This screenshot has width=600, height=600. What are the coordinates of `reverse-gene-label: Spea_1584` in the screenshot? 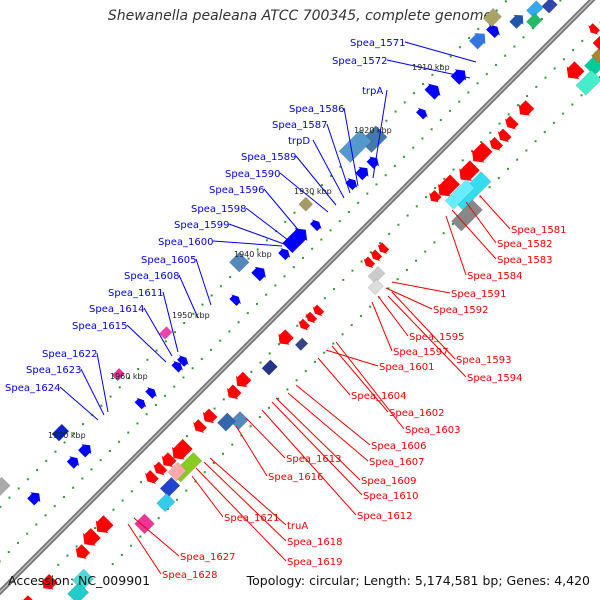 It's located at (494, 276).